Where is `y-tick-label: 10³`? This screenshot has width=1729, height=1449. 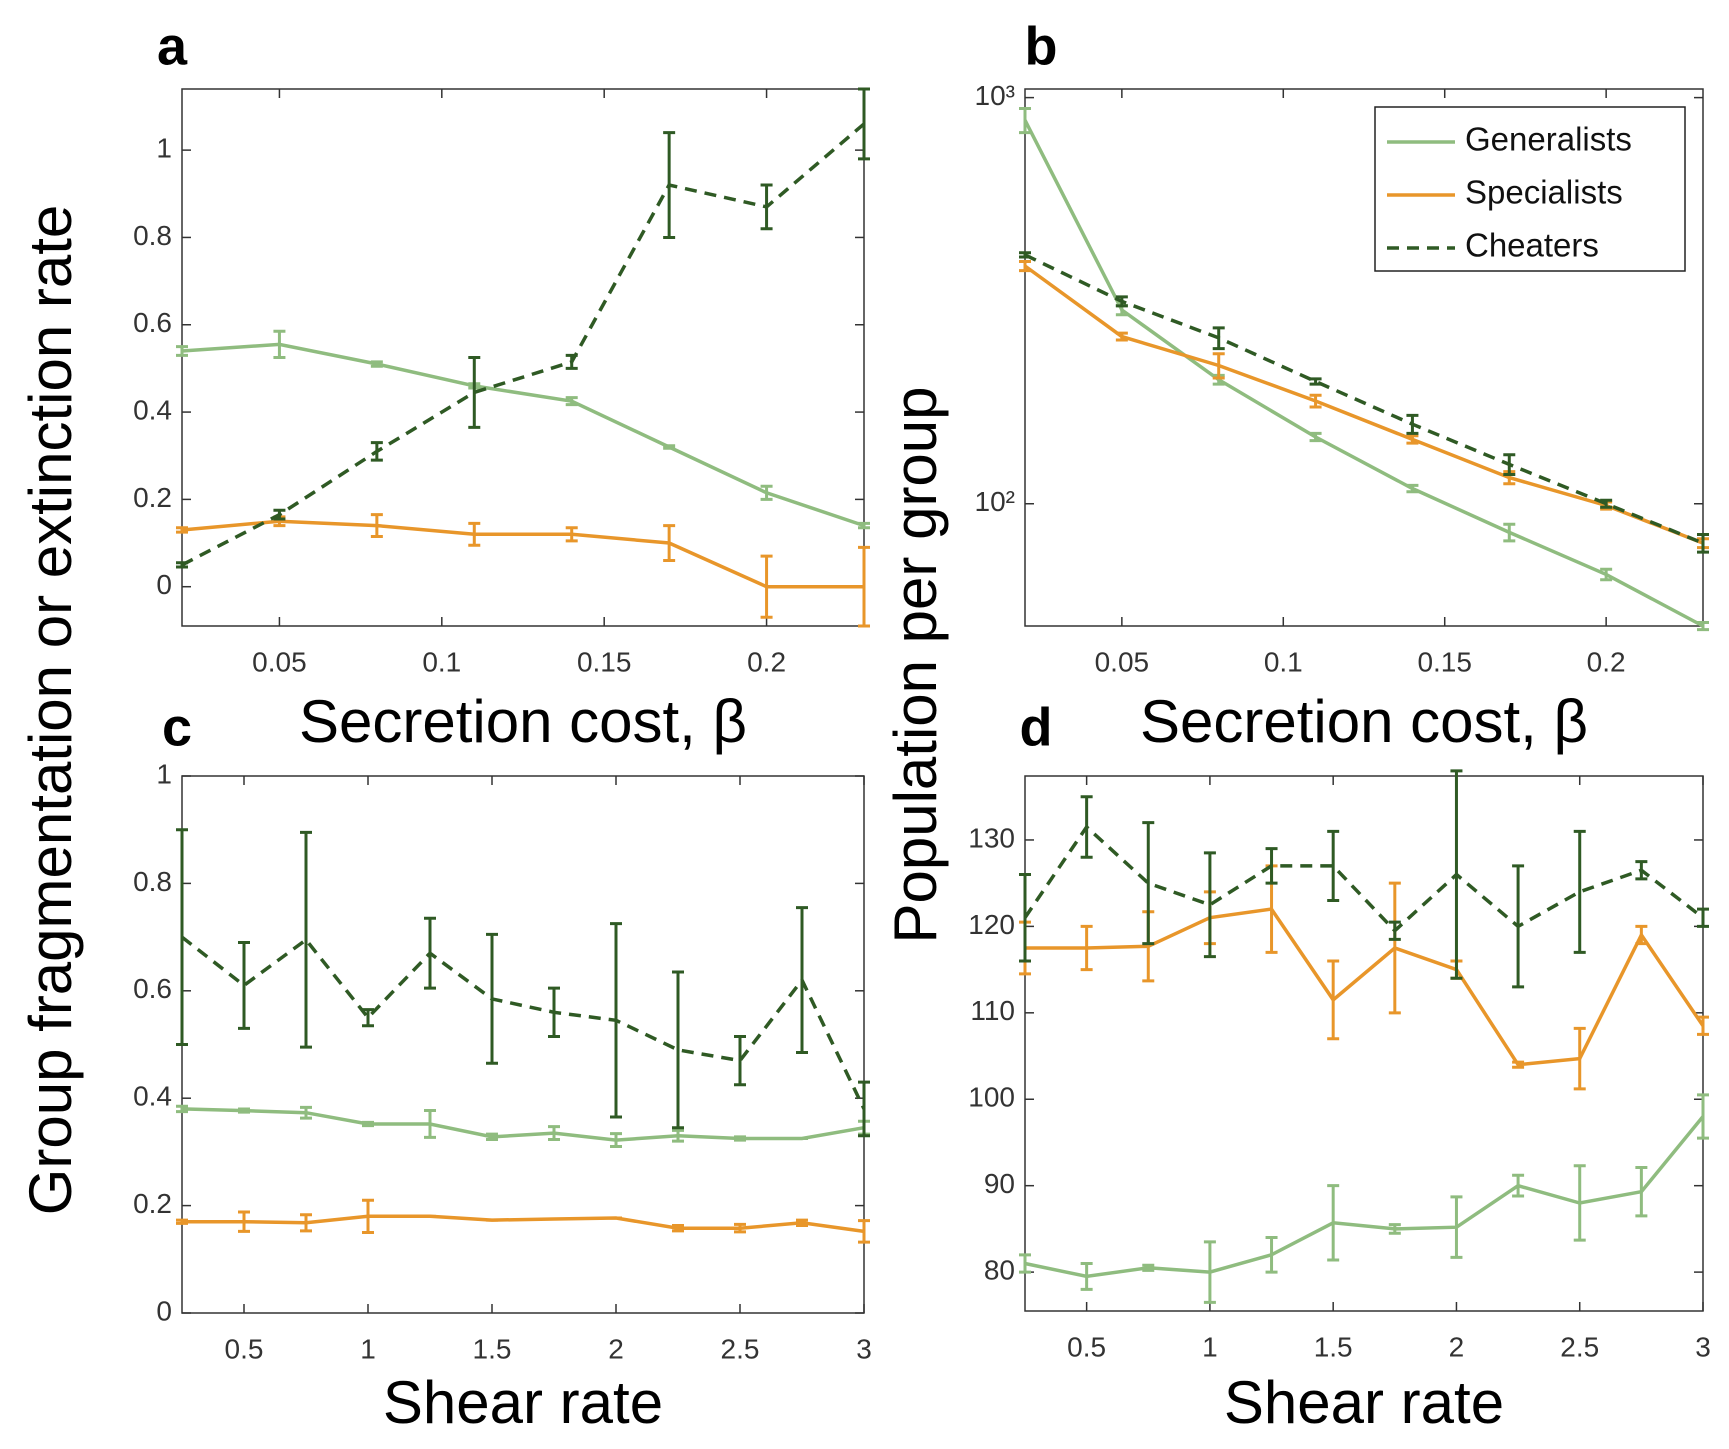
y-tick-label: 10³ is located at coordinates (995, 95).